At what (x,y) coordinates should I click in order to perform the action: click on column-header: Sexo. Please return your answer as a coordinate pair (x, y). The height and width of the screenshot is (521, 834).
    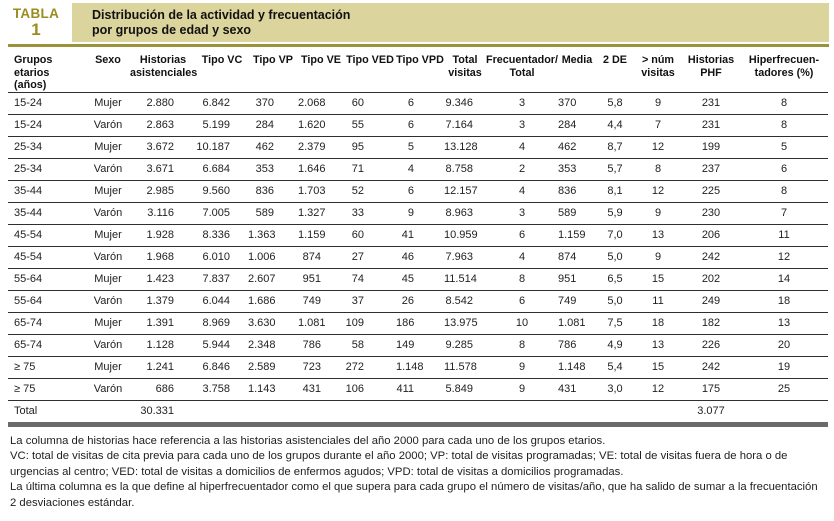
    Looking at the image, I should click on (108, 70).